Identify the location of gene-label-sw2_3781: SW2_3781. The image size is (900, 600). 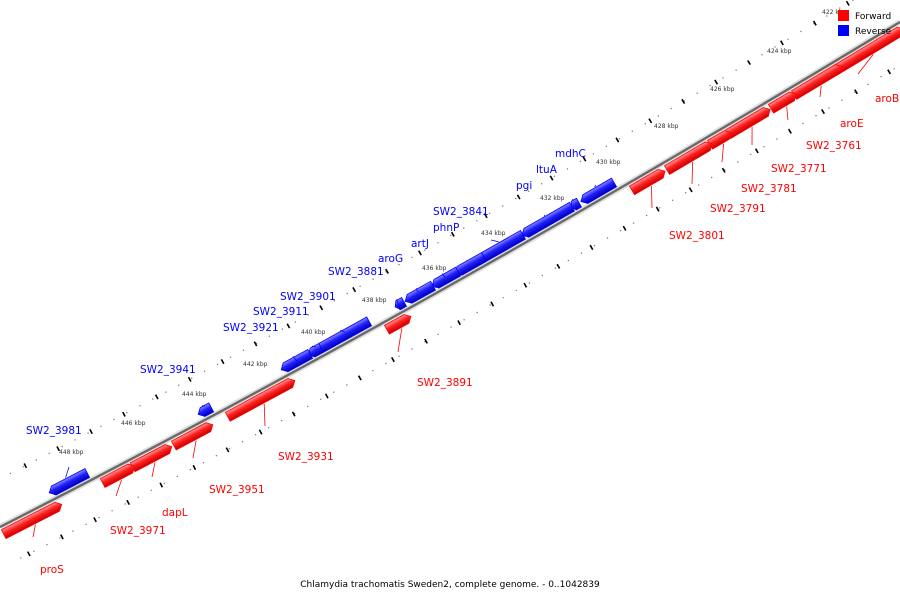
(769, 189).